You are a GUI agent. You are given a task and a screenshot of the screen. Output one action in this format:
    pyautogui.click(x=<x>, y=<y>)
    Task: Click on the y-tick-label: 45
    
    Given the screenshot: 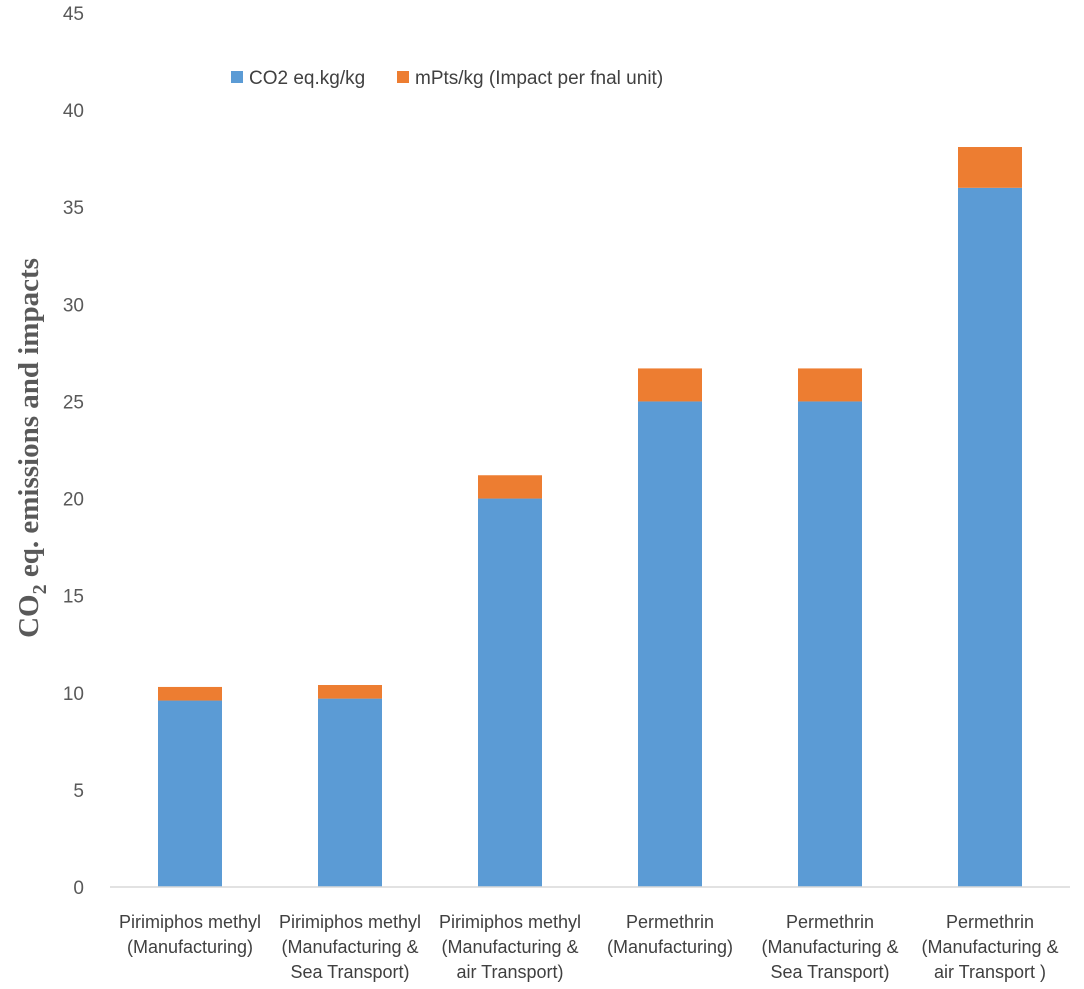 What is the action you would take?
    pyautogui.click(x=73, y=14)
    